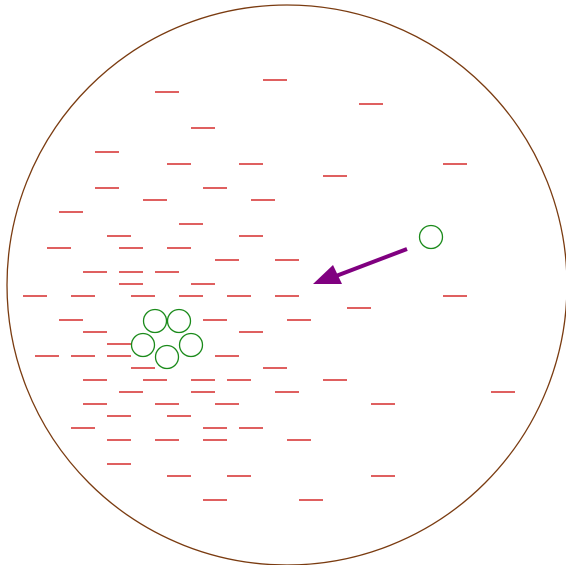 This screenshot has height=565, width=566. What do you see at coordinates (327, 274) in the screenshot?
I see `arrow-head` at bounding box center [327, 274].